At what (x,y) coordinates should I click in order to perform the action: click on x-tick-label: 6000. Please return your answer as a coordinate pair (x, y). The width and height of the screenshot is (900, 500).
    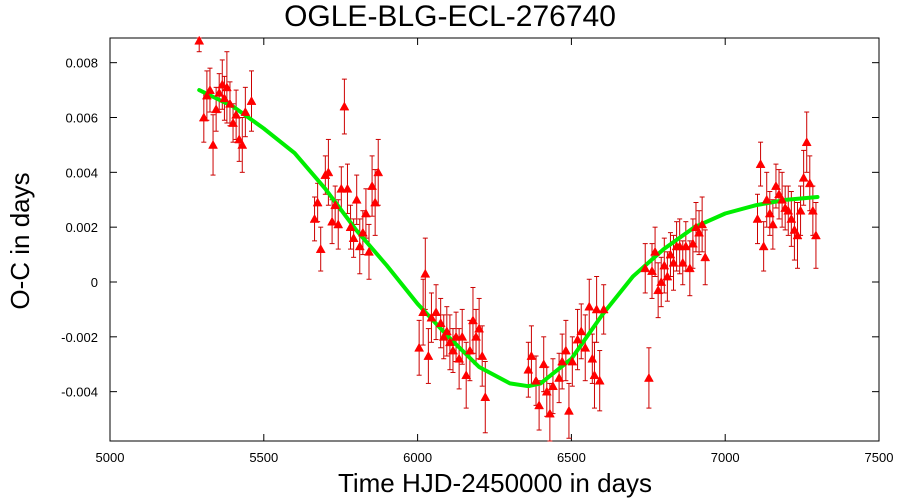
    Looking at the image, I should click on (417, 457).